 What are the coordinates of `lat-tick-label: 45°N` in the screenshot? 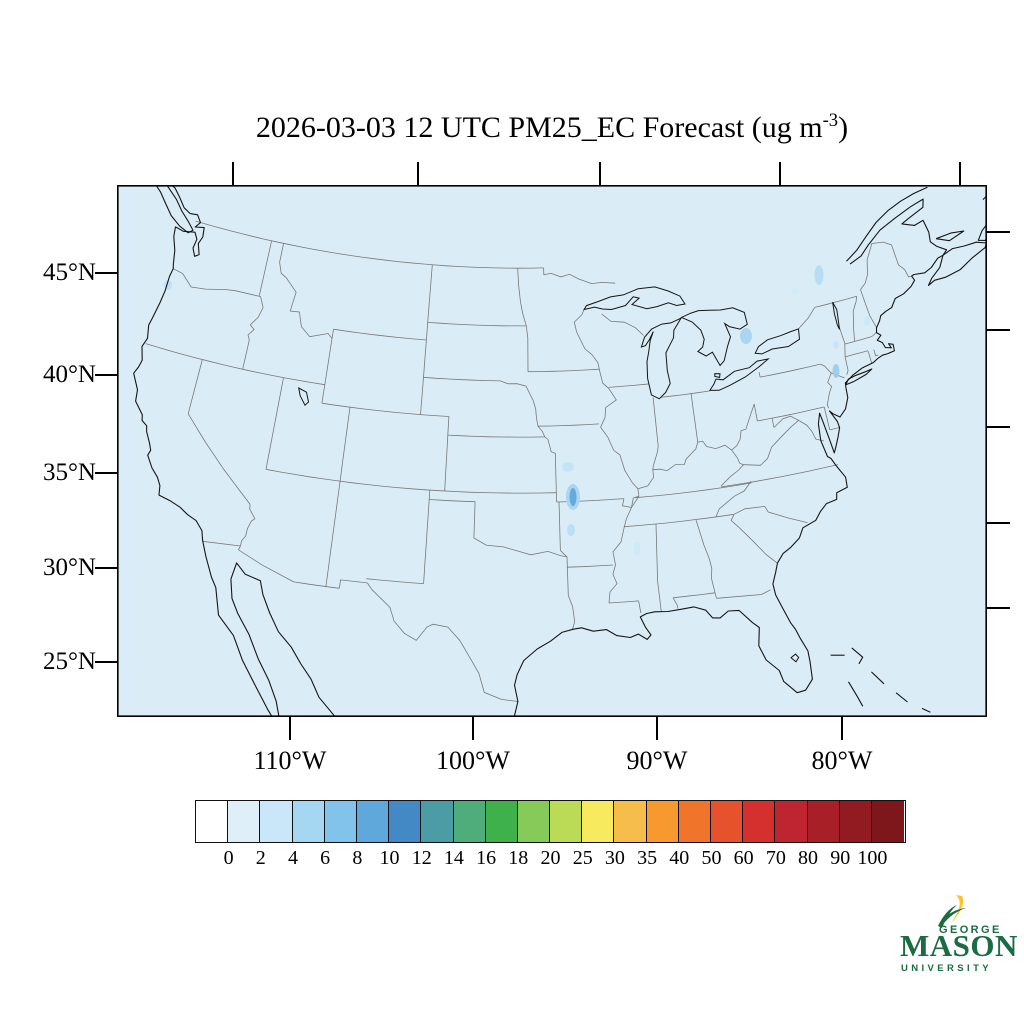 It's located at (69, 272).